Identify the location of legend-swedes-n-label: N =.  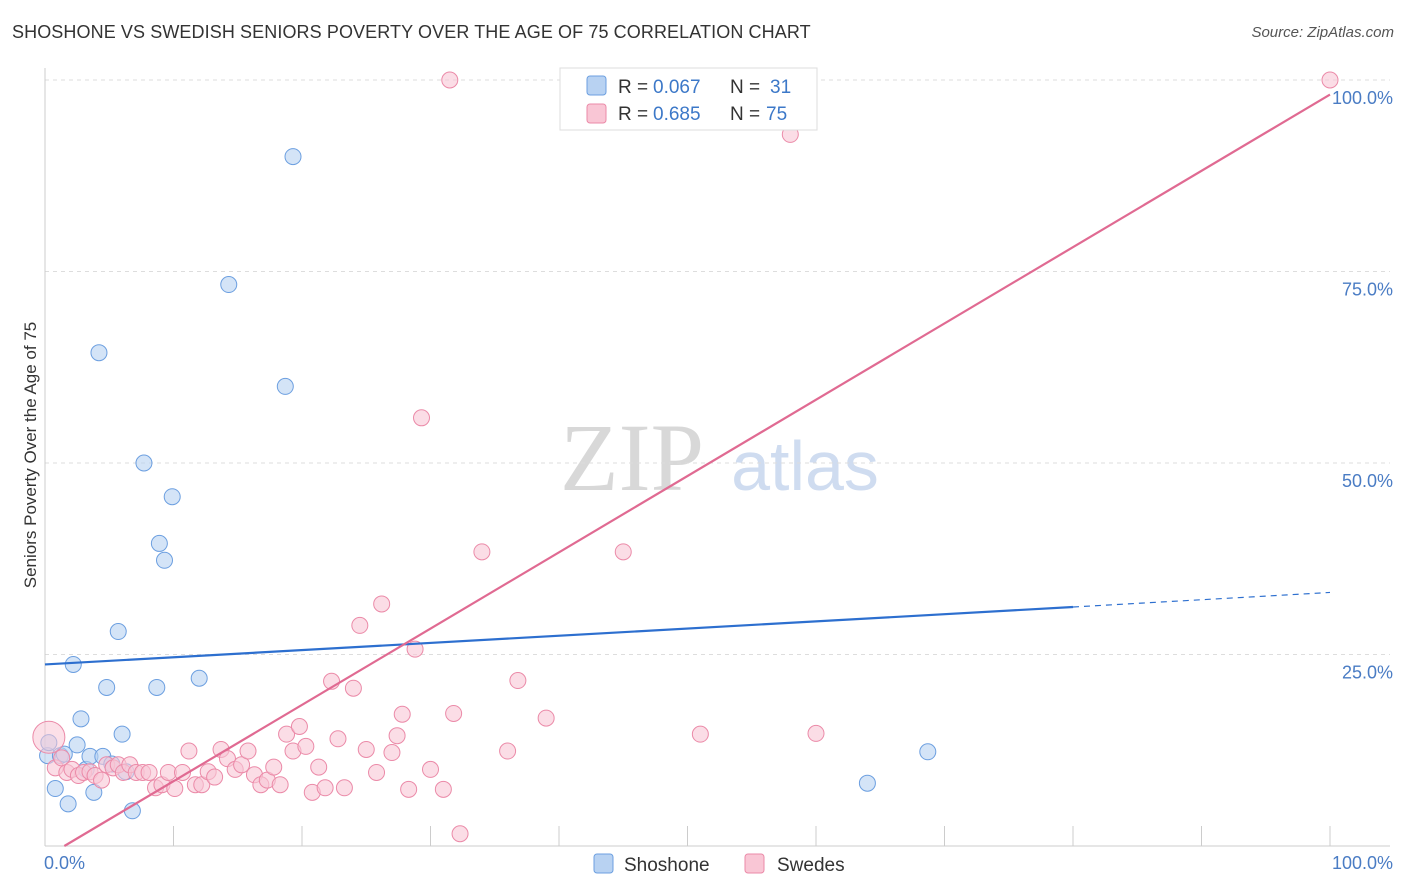
(745, 114).